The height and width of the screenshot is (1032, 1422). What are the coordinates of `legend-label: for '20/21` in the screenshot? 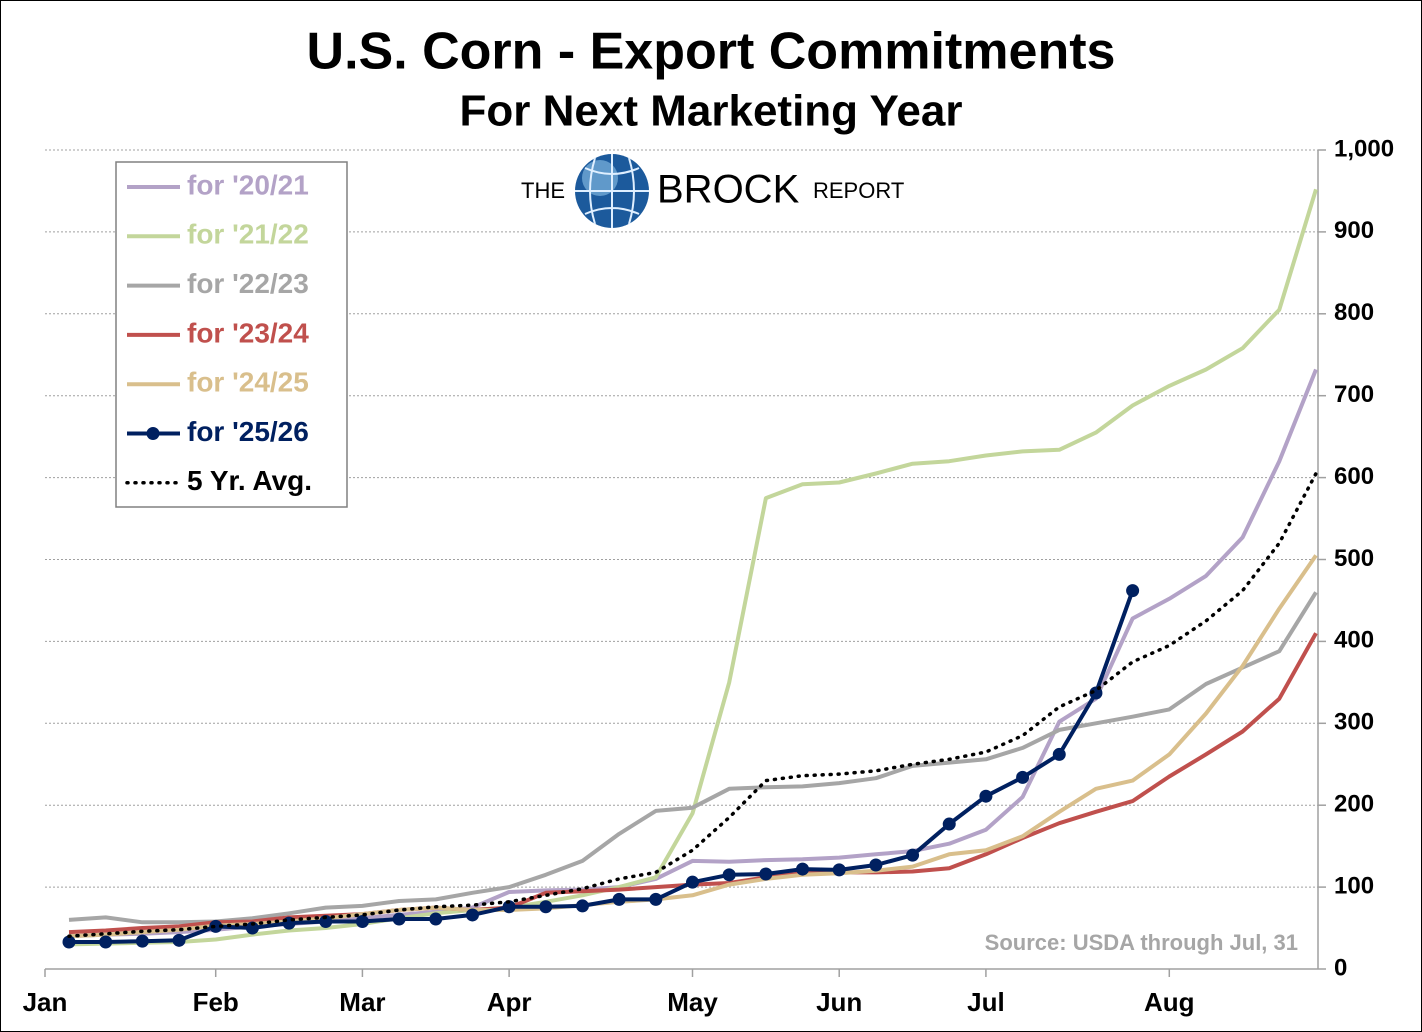 It's located at (248, 184).